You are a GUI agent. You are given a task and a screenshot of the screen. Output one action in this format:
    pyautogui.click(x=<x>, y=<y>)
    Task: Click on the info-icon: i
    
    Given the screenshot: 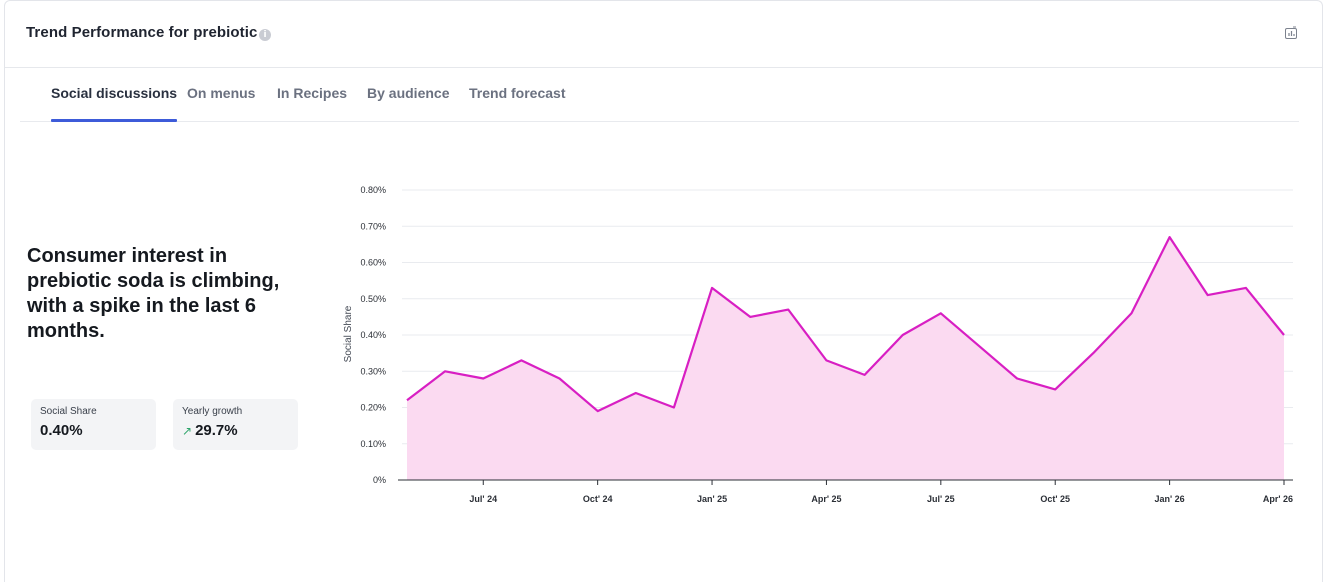 What is the action you would take?
    pyautogui.click(x=265, y=35)
    